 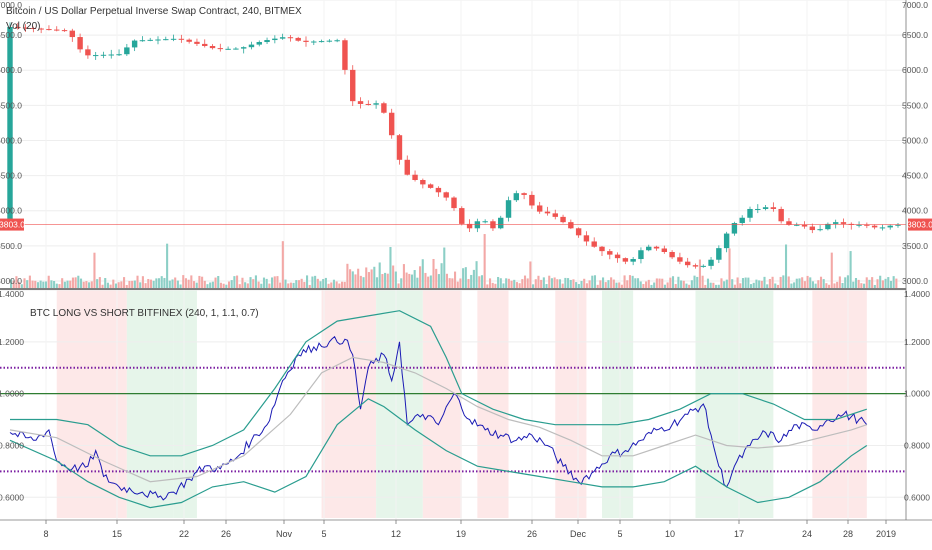 I want to click on price-tick-right-3: 5500.0, so click(x=915, y=105).